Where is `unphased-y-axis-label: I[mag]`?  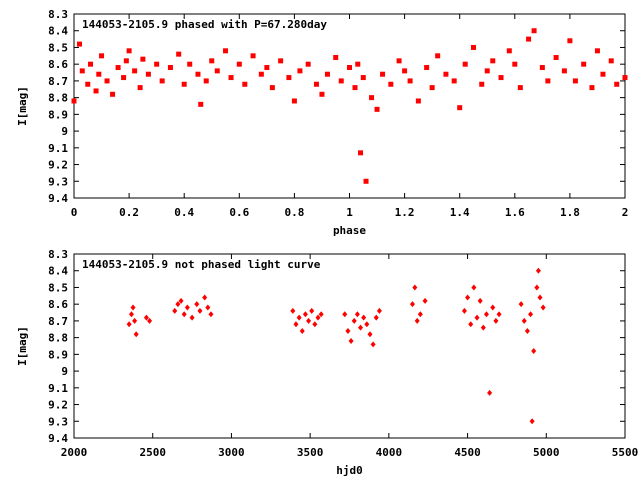
unphased-y-axis-label: I[mag] is located at coordinates (22, 346).